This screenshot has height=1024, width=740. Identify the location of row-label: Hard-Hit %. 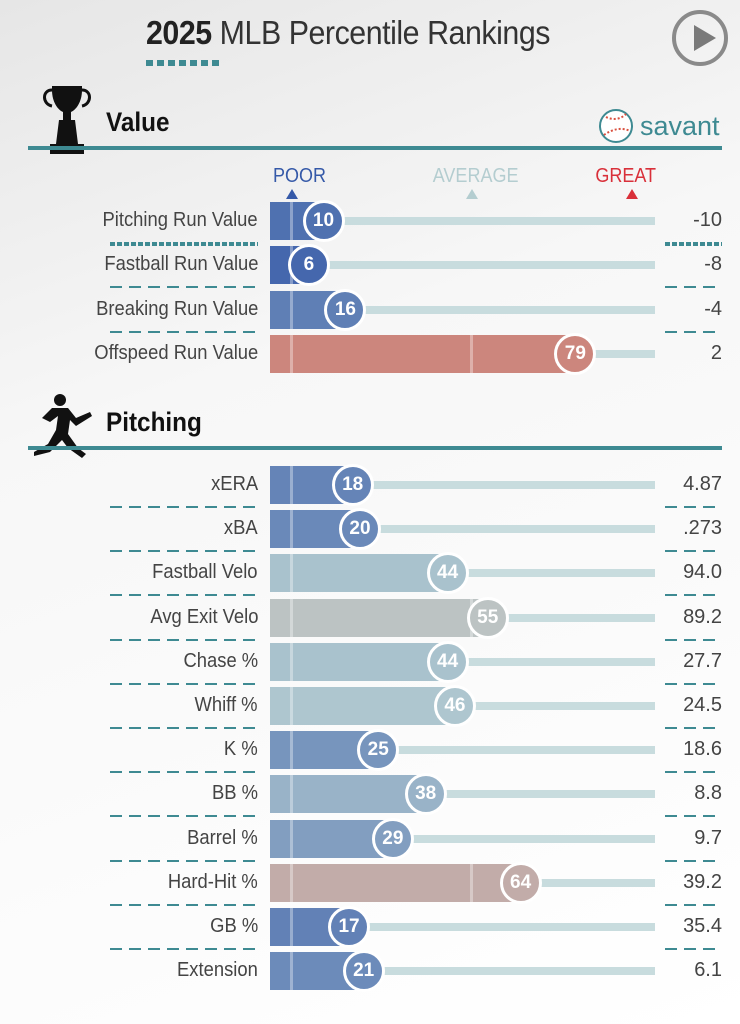
(213, 881).